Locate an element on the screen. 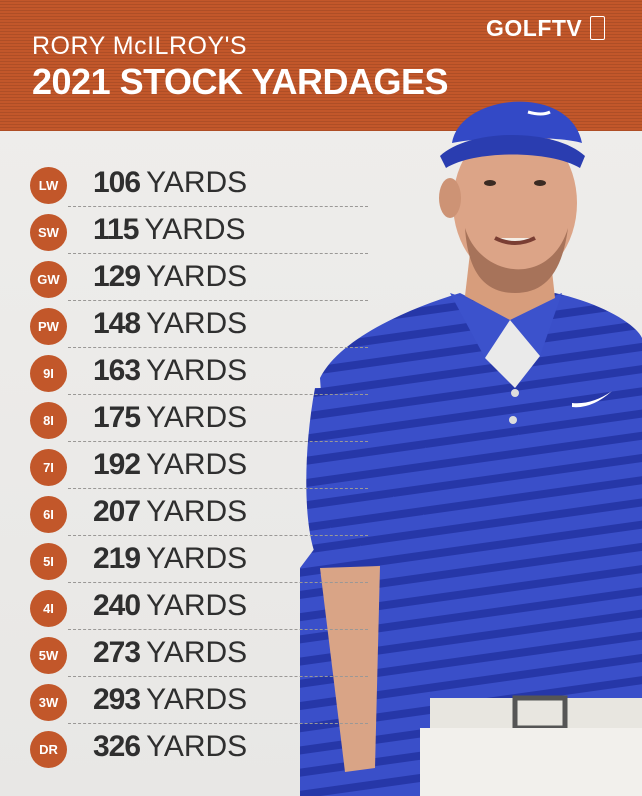 The height and width of the screenshot is (796, 642). yardage-value: 129 is located at coordinates (117, 276).